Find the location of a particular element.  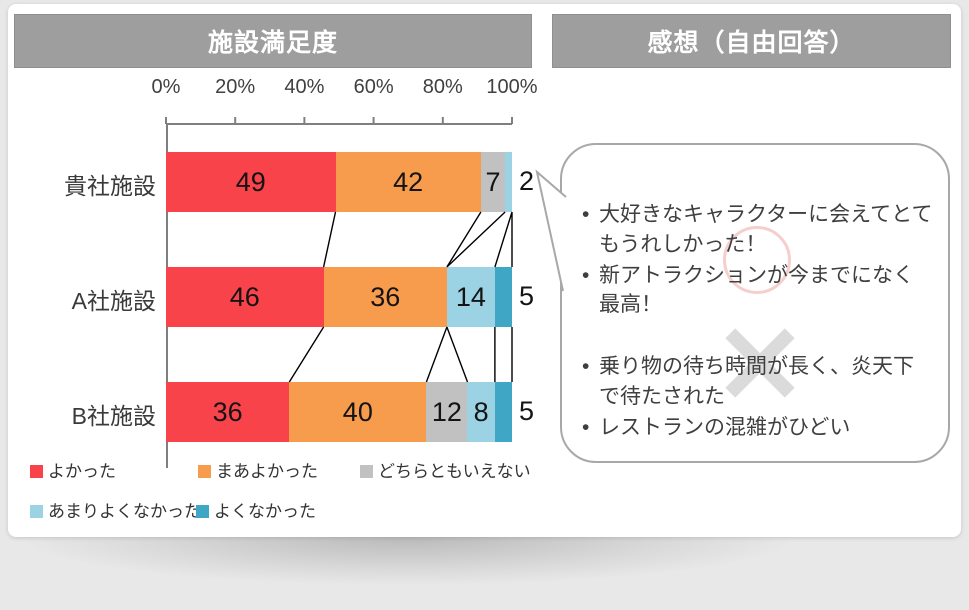

comment-item: • 大好きなキャラクターに会えてとてもうれしかった！ is located at coordinates (758, 230).